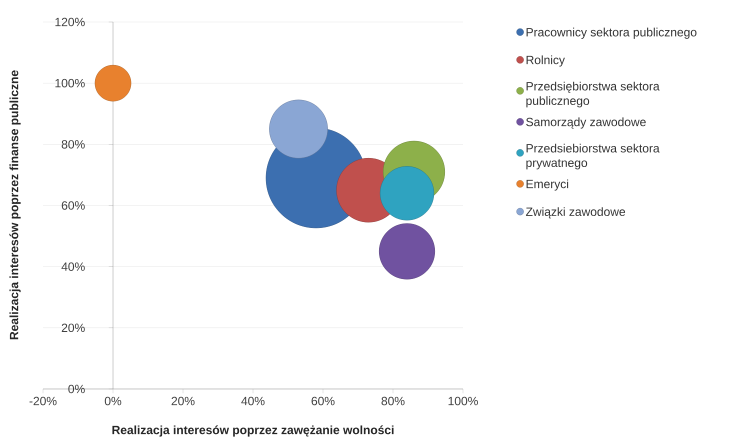  What do you see at coordinates (113, 401) in the screenshot?
I see `x-tick-label: 0%` at bounding box center [113, 401].